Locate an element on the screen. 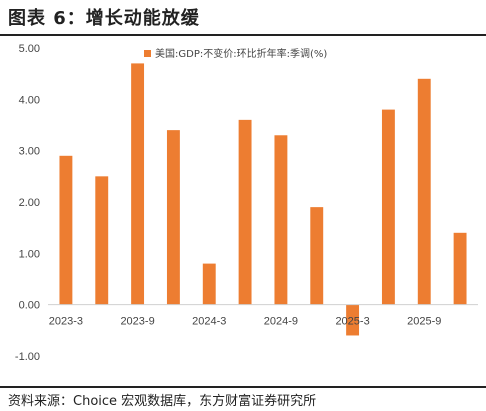 The image size is (486, 411). y-tick-label: 3.00 is located at coordinates (29, 152).